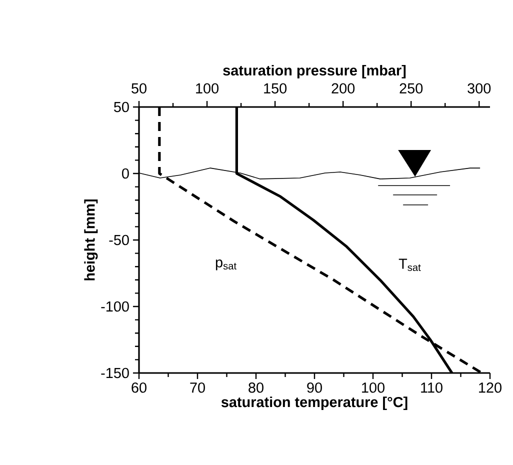 Image resolution: width=513 pixels, height=465 pixels. What do you see at coordinates (314, 71) in the screenshot?
I see `x2-axis-title: saturation pressure [mbar]` at bounding box center [314, 71].